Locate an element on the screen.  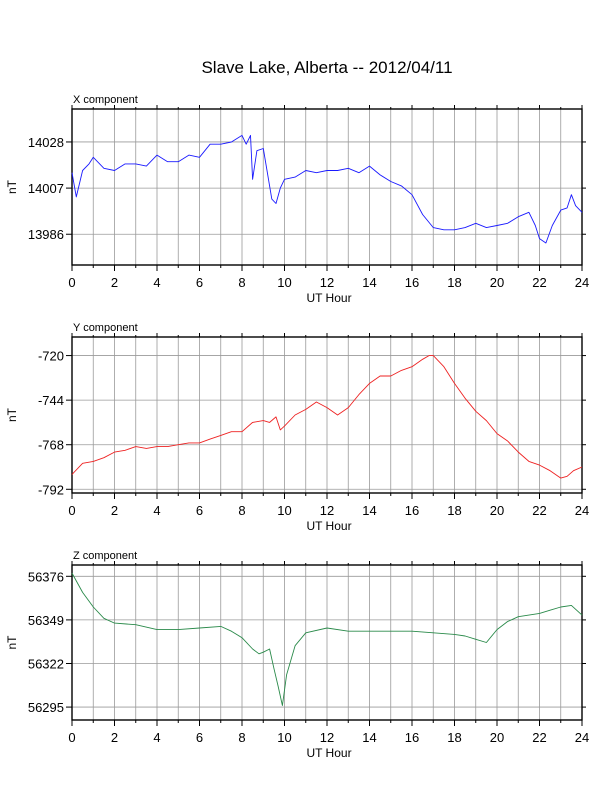
y-component-x-tick-label: 18 is located at coordinates (454, 510).